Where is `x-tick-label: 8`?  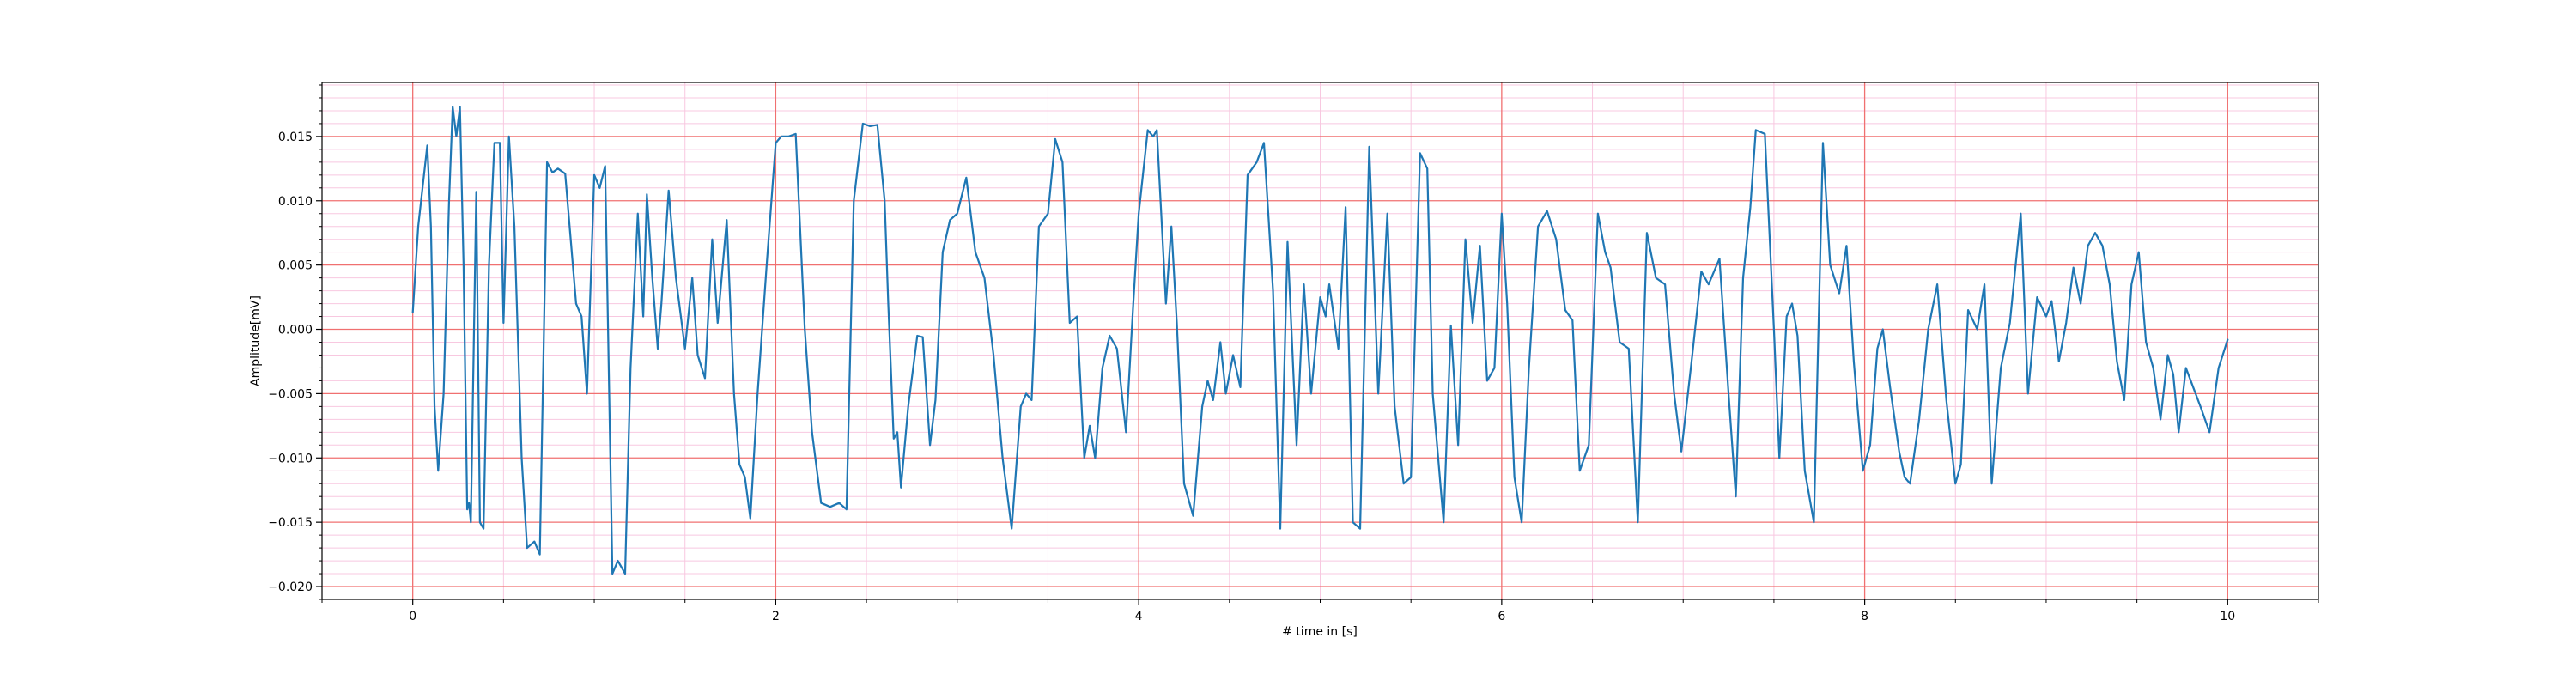 x-tick-label: 8 is located at coordinates (1865, 616).